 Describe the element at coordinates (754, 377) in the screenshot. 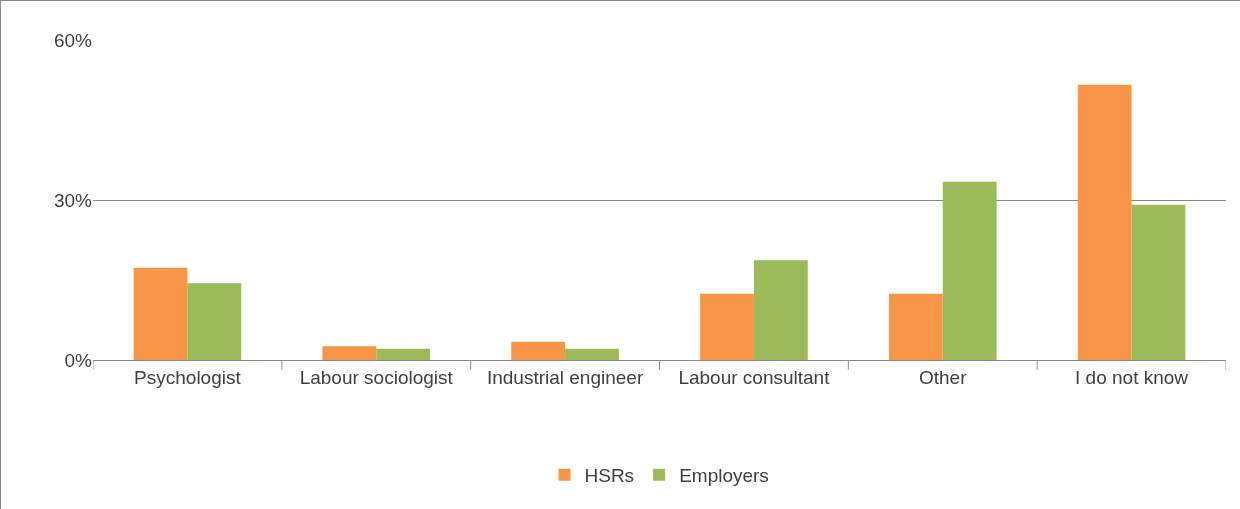

I see `x-tick-label: Labour consultant` at that location.